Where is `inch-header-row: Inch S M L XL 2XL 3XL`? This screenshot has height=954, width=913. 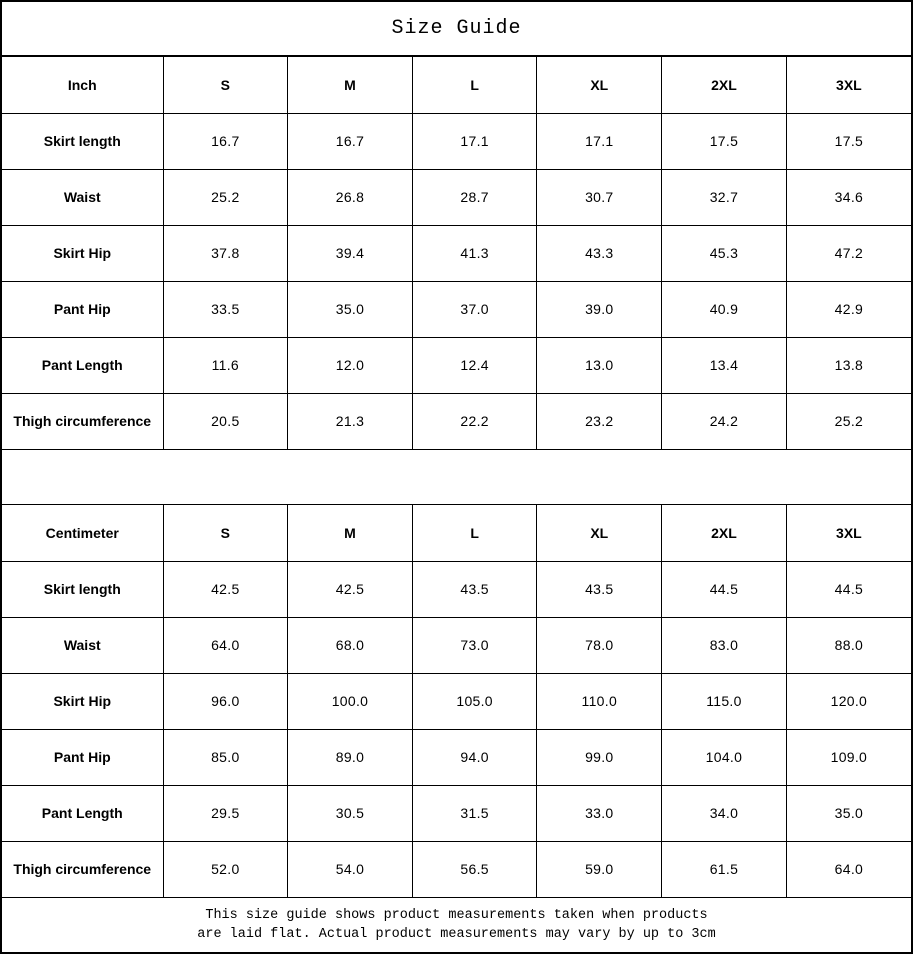 inch-header-row: Inch S M L XL 2XL 3XL is located at coordinates (456, 85).